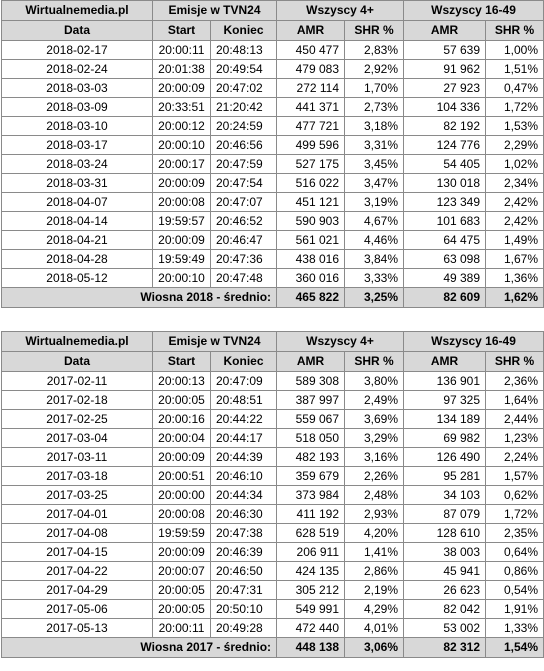  I want to click on cell-date: 2017-02-18, so click(77, 400).